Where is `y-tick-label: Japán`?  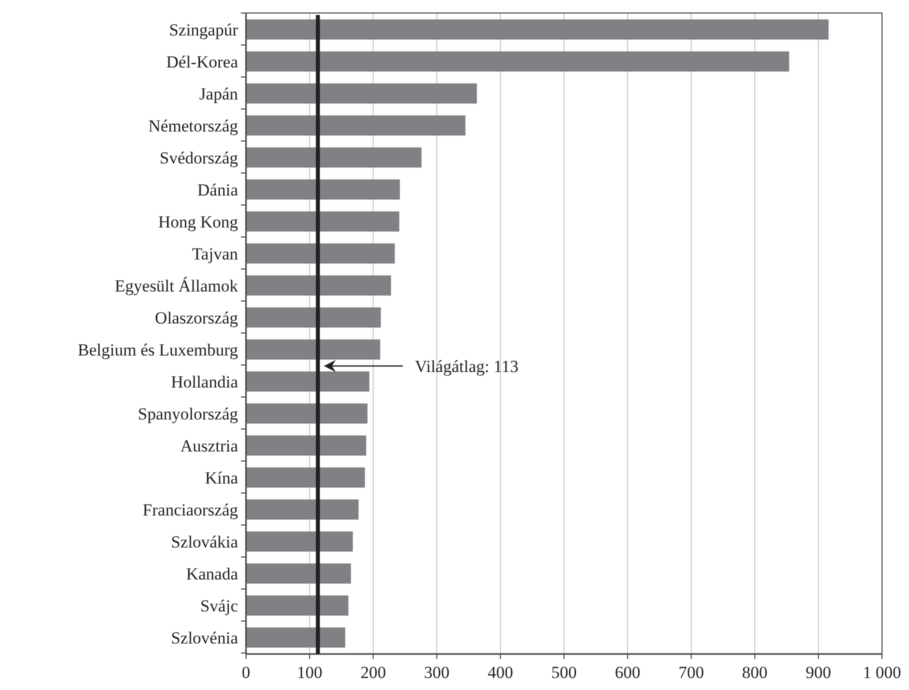 y-tick-label: Japán is located at coordinates (218, 94).